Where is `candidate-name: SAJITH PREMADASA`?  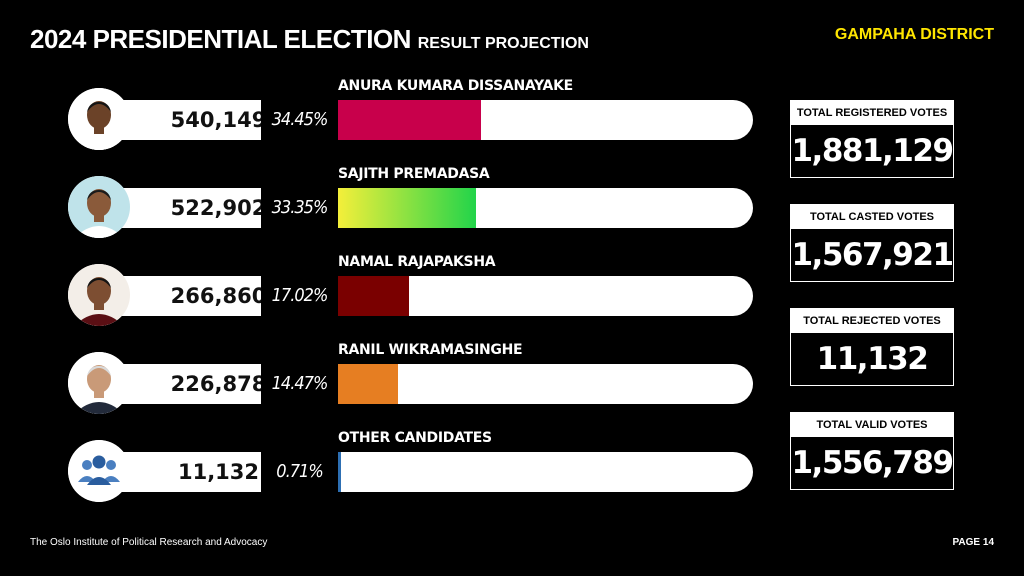 candidate-name: SAJITH PREMADASA is located at coordinates (414, 174).